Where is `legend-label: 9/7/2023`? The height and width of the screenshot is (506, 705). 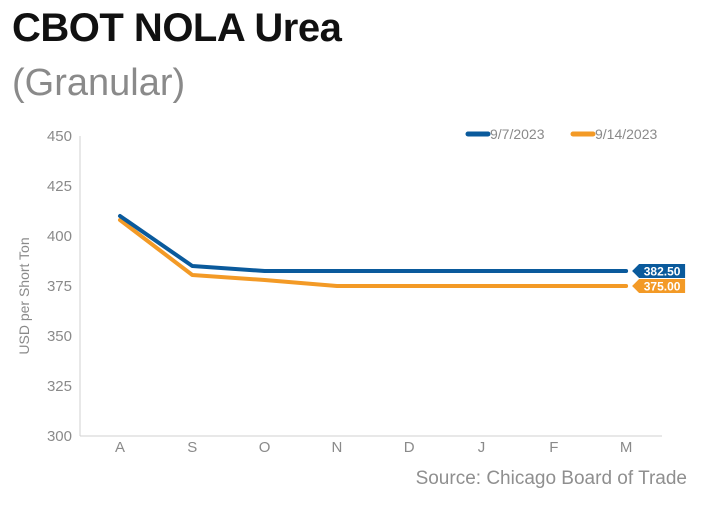
legend-label: 9/7/2023 is located at coordinates (517, 134).